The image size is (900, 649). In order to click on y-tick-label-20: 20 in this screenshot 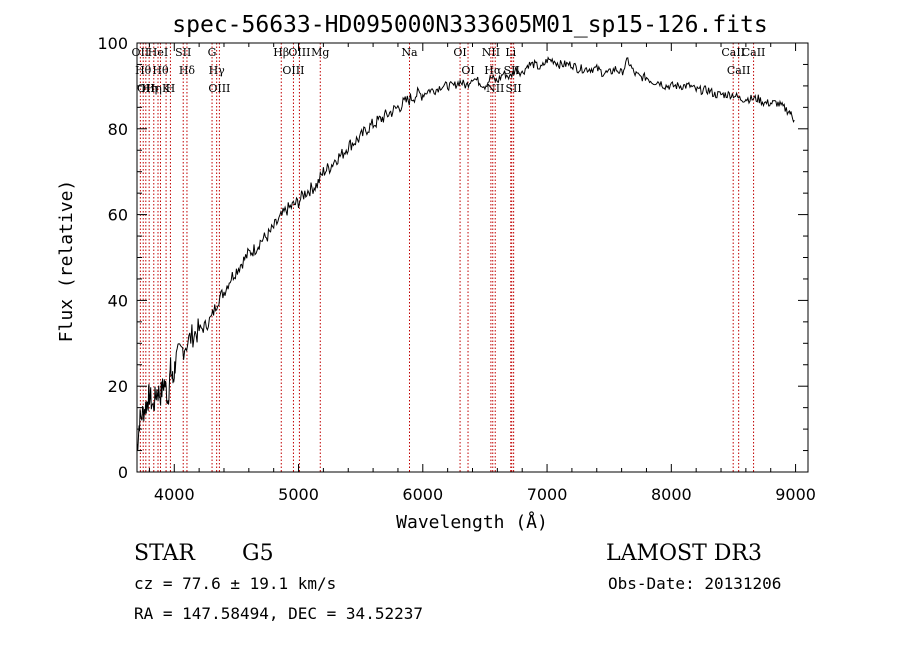, I will do `click(118, 386)`.